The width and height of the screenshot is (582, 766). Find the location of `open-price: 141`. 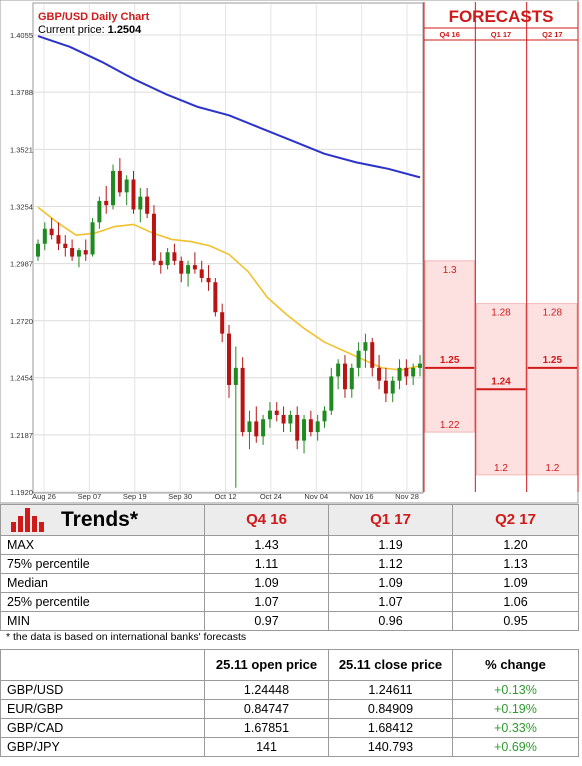

open-price: 141 is located at coordinates (266, 747).